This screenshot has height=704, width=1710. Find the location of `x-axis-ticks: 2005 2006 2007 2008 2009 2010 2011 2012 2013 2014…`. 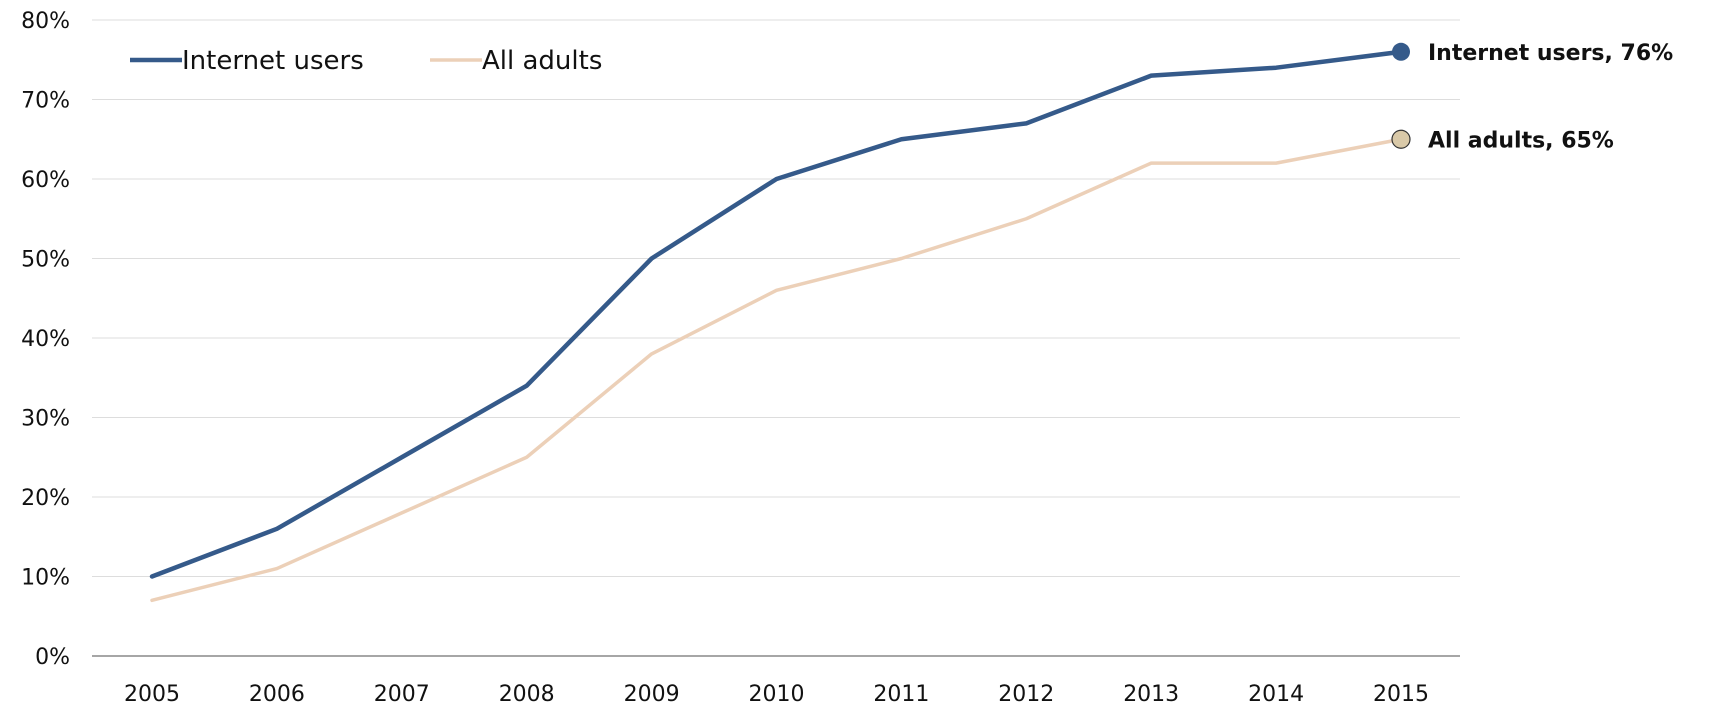

x-axis-ticks: 2005 2006 2007 2008 2009 2010 2011 2012 2013 2014… is located at coordinates (776, 693).